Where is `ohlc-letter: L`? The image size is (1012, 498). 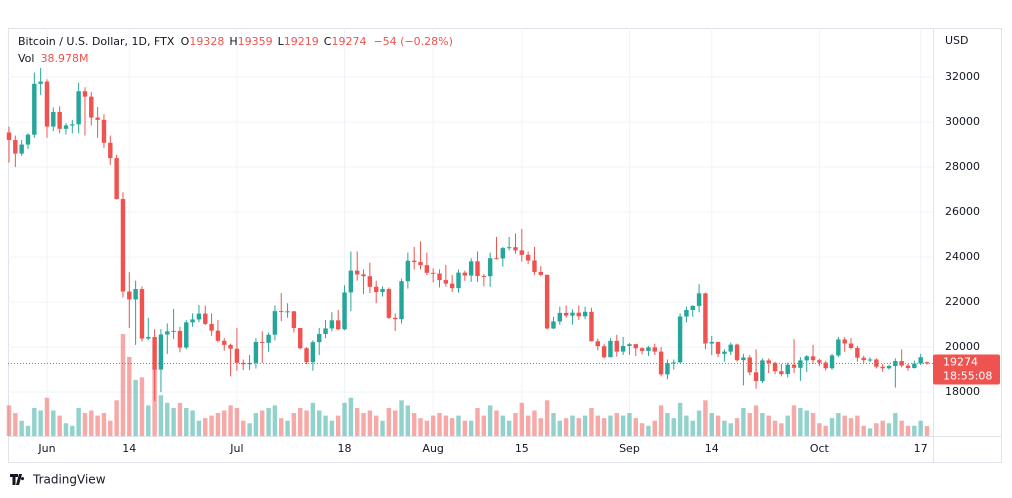 ohlc-letter: L is located at coordinates (281, 41).